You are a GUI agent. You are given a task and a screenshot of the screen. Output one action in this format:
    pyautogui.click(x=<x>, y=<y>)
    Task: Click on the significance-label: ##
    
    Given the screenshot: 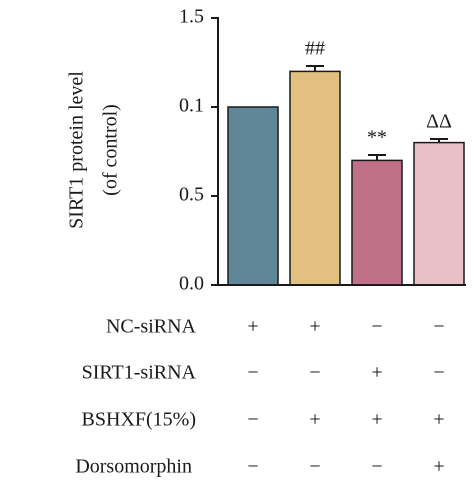 What is the action you would take?
    pyautogui.click(x=315, y=49)
    